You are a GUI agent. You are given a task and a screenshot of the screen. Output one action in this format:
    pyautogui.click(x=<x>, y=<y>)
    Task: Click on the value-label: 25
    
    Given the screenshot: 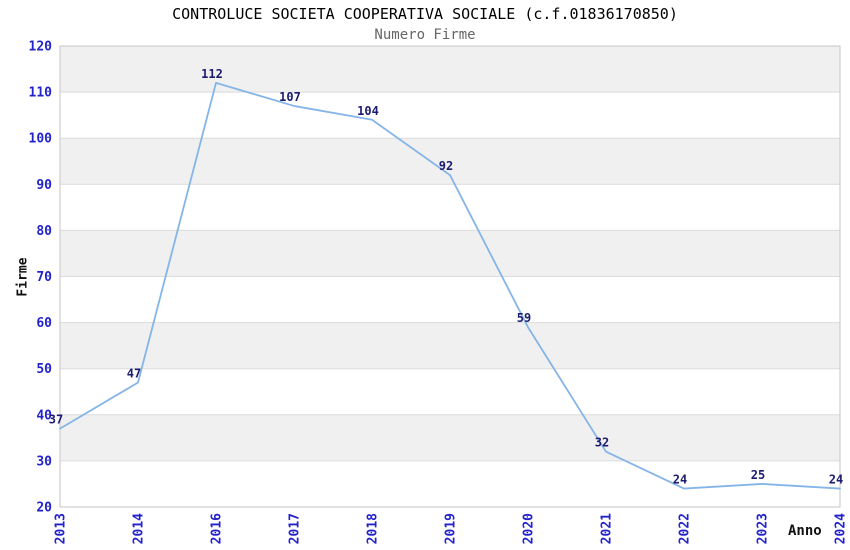 What is the action you would take?
    pyautogui.click(x=758, y=475)
    